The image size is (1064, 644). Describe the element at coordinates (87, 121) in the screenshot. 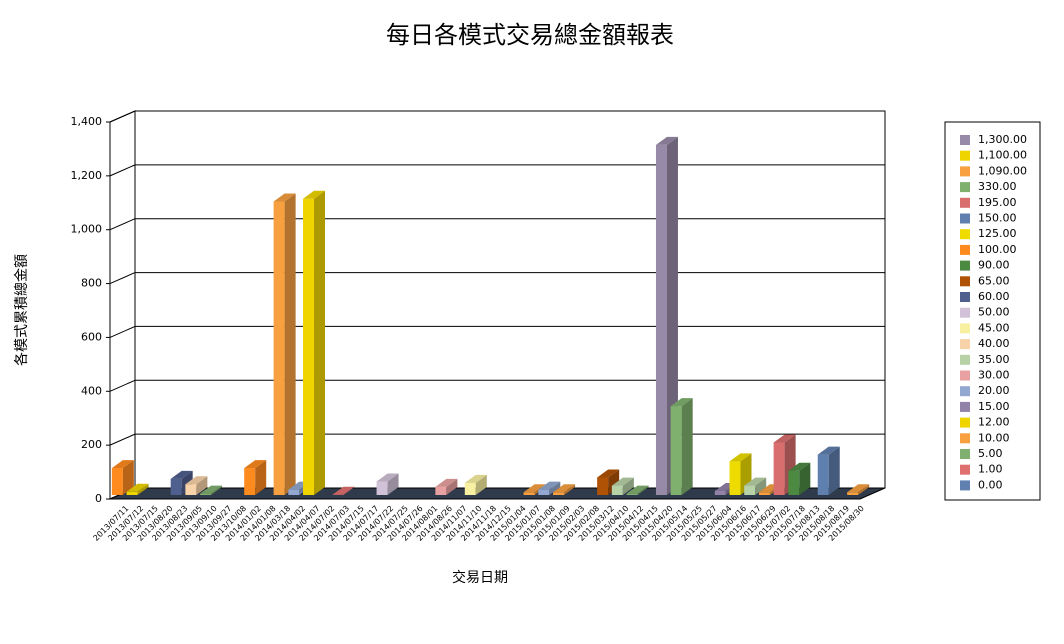

I see `y-tick-label: 1,400` at that location.